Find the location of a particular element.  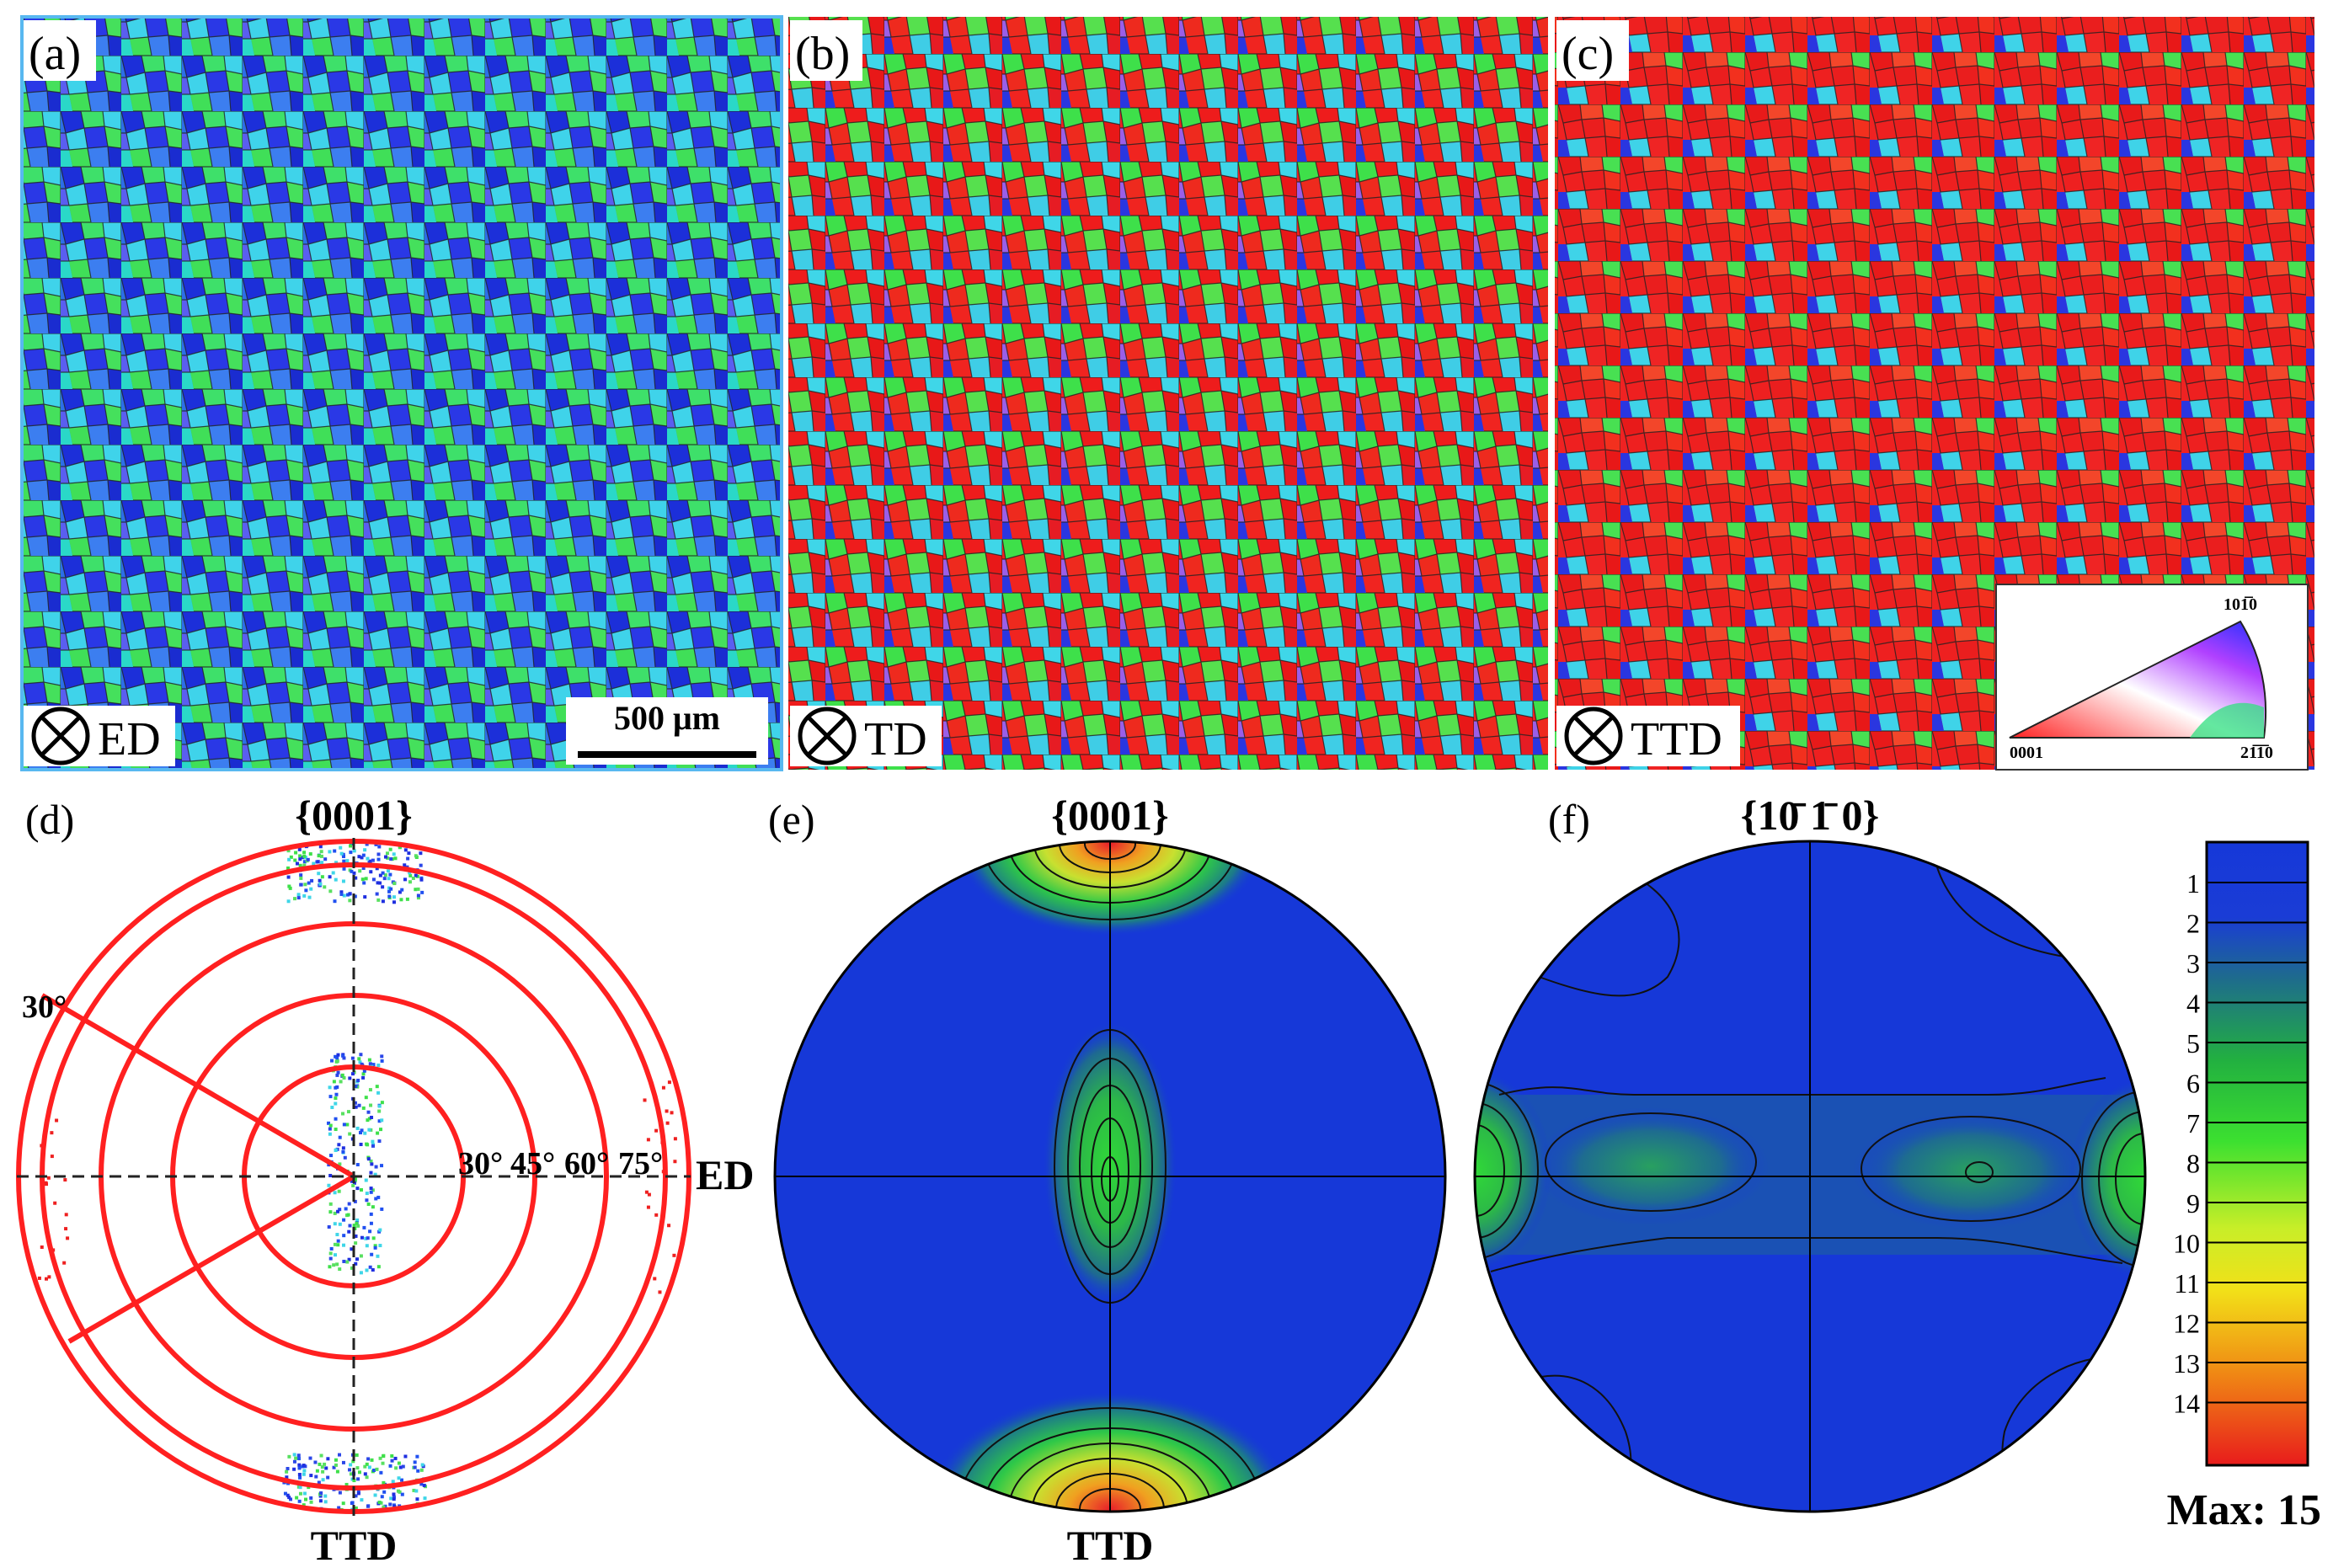

color-bar-tick-label: 7 is located at coordinates (2193, 1123).